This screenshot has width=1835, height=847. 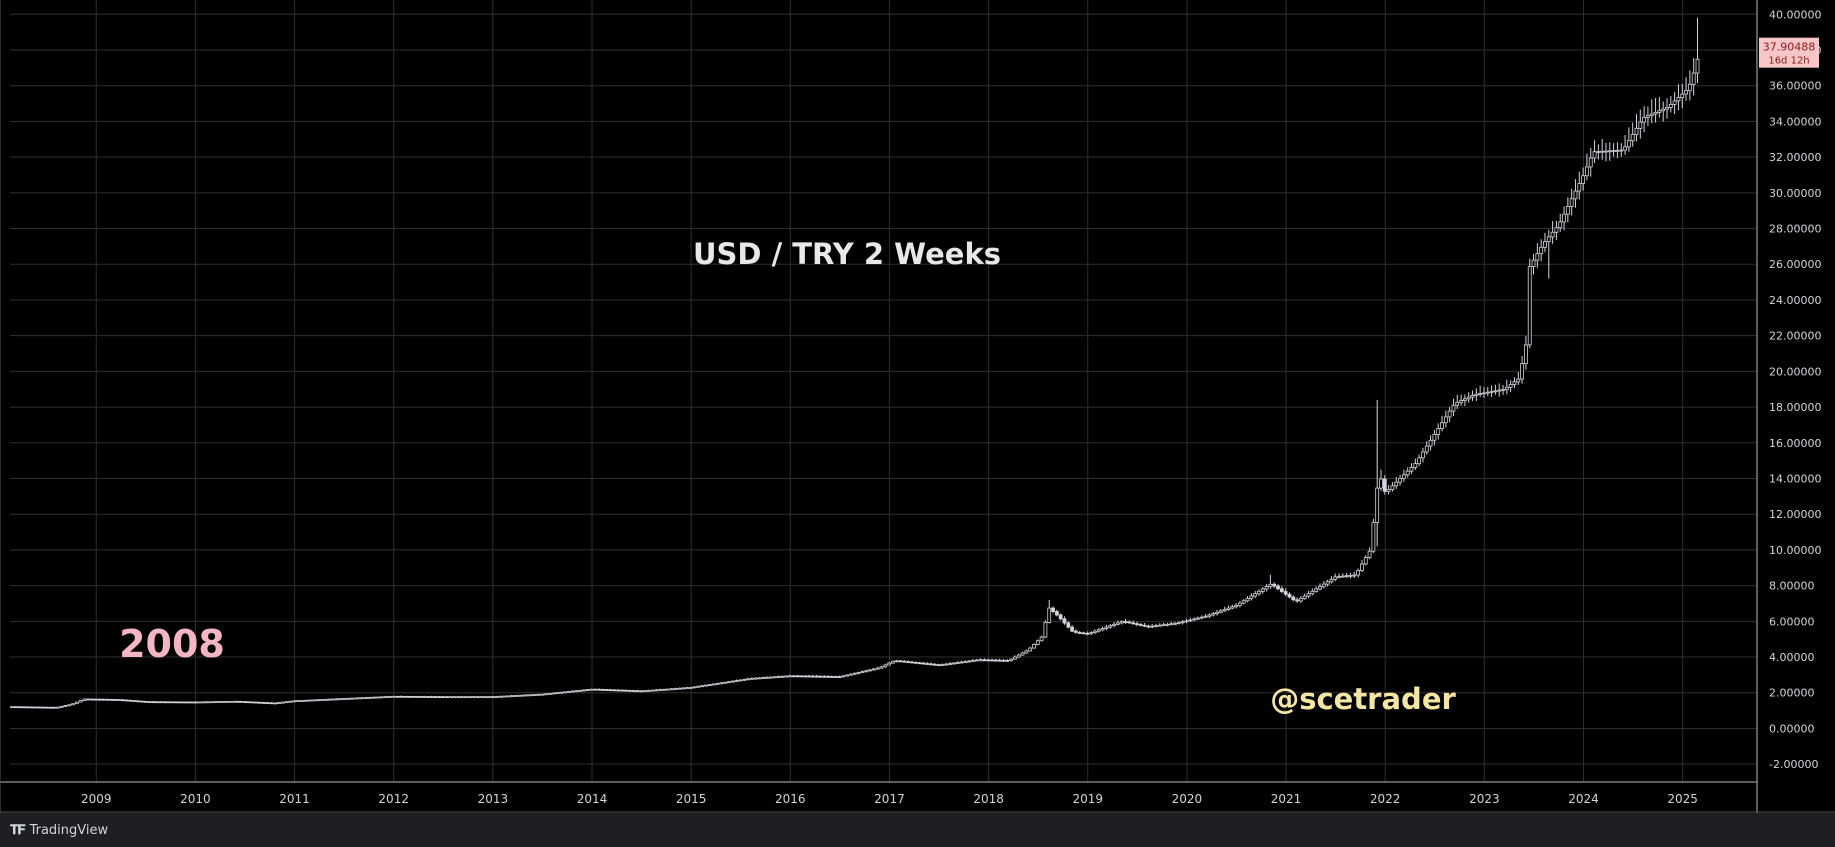 What do you see at coordinates (1792, 621) in the screenshot?
I see `y-tick-label: 6.00000` at bounding box center [1792, 621].